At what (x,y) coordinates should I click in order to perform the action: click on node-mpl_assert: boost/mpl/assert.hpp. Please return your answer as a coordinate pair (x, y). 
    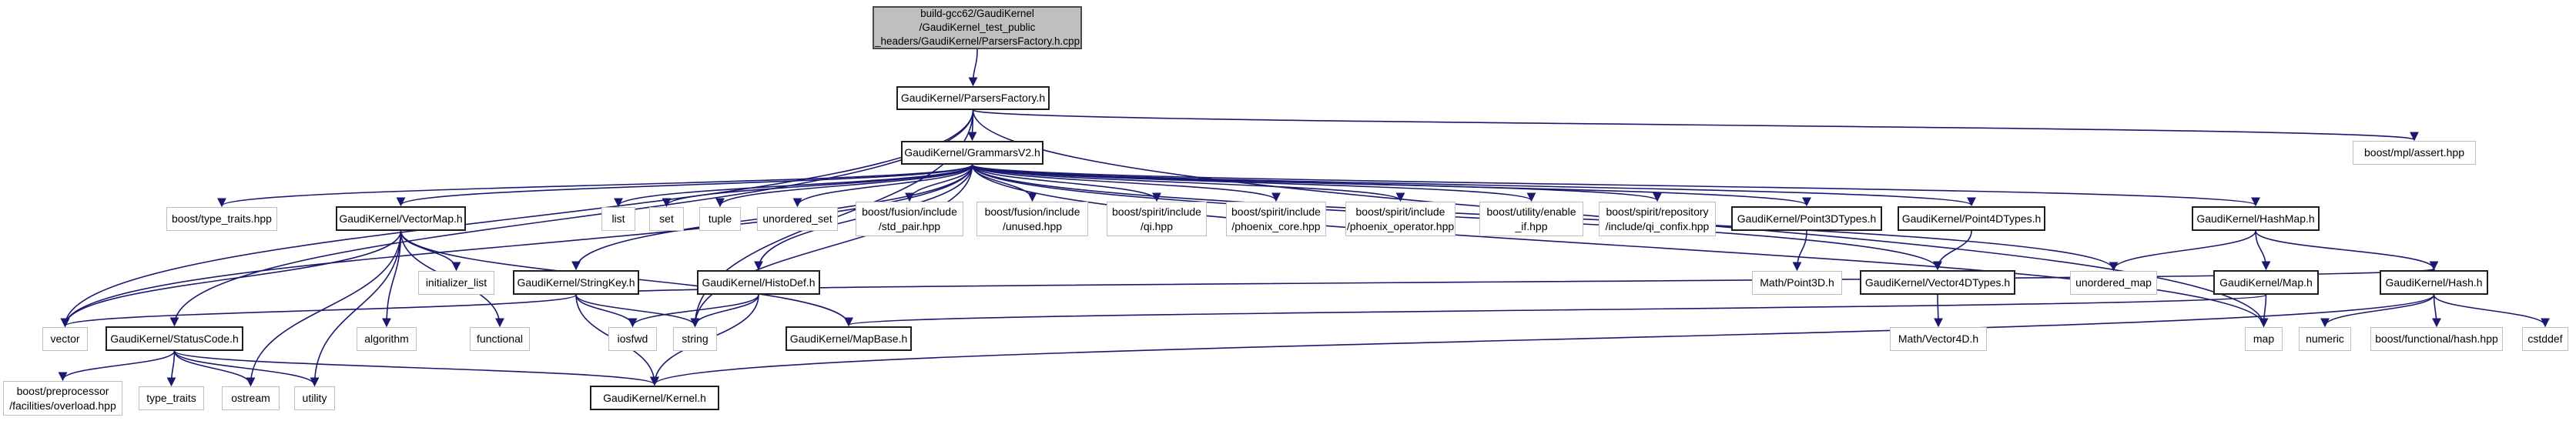
    Looking at the image, I should click on (2414, 153).